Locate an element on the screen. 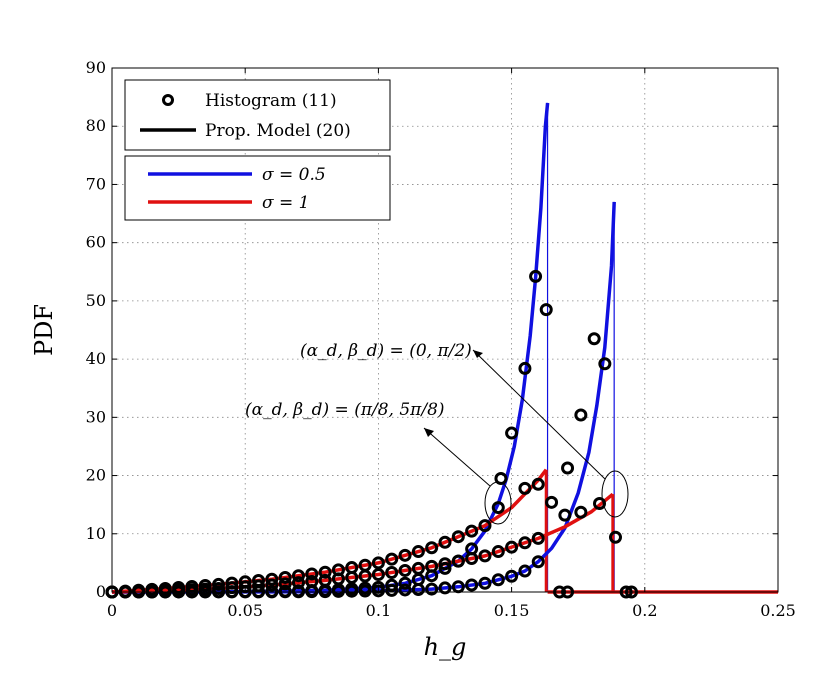 The height and width of the screenshot is (687, 830). legend-sigma-05-label: σ = 0.5 is located at coordinates (294, 175).